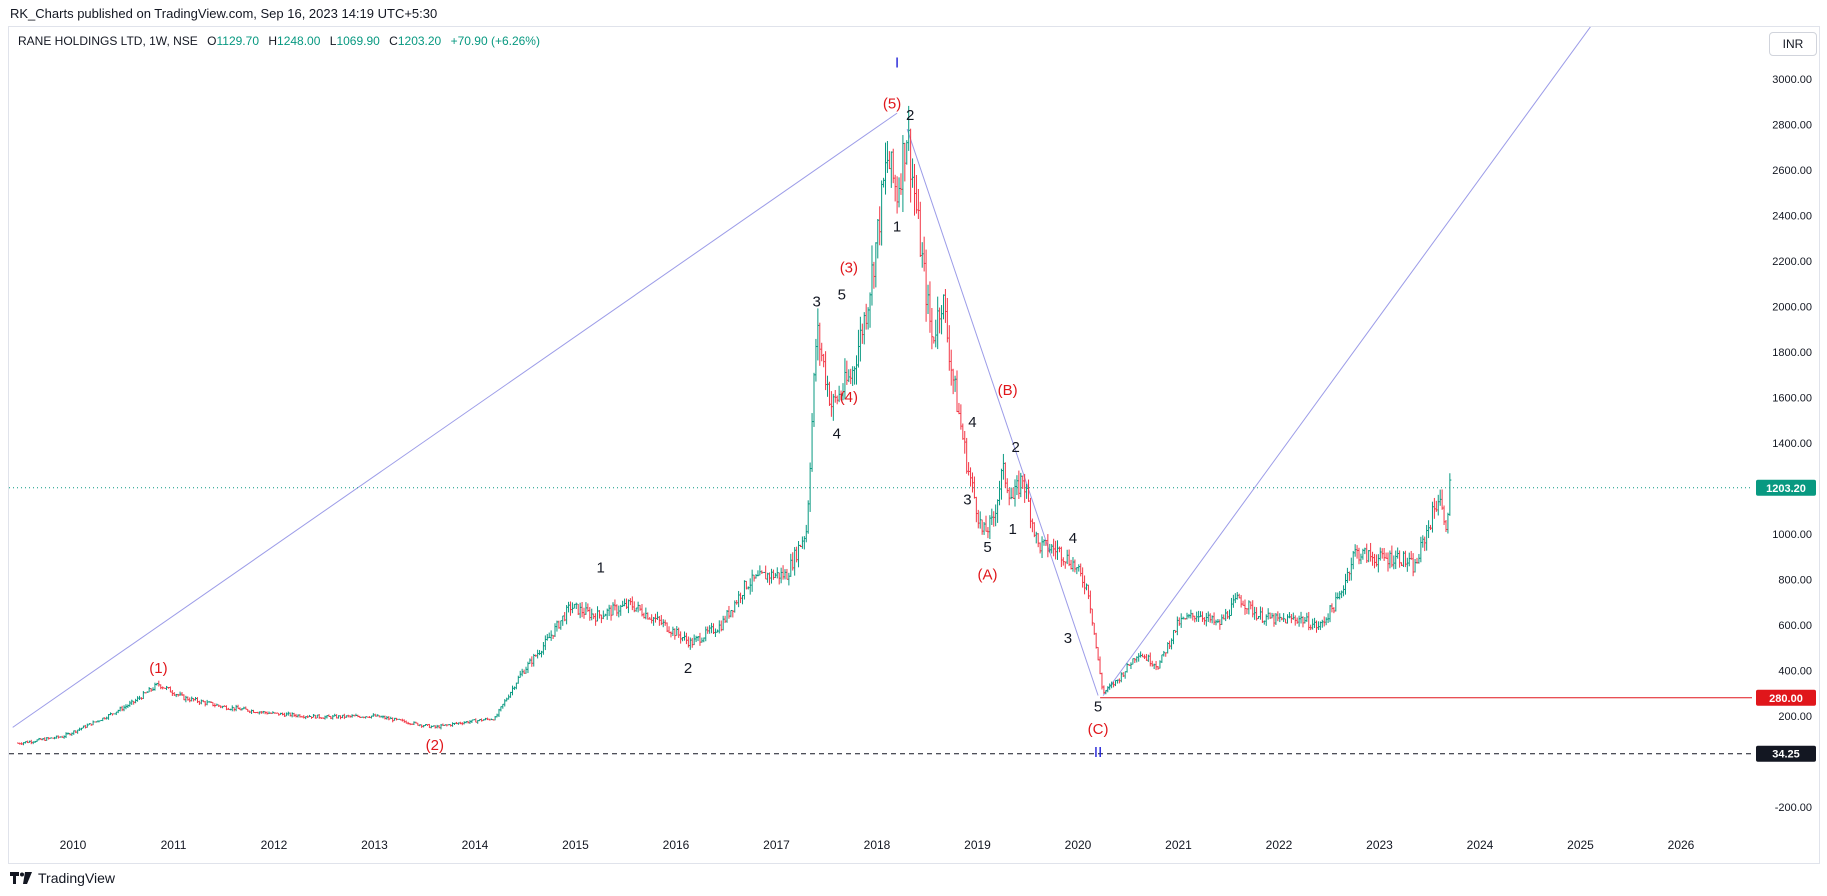 Image resolution: width=1827 pixels, height=896 pixels. Describe the element at coordinates (77, 878) in the screenshot. I see `brand-label: TradingView` at that location.